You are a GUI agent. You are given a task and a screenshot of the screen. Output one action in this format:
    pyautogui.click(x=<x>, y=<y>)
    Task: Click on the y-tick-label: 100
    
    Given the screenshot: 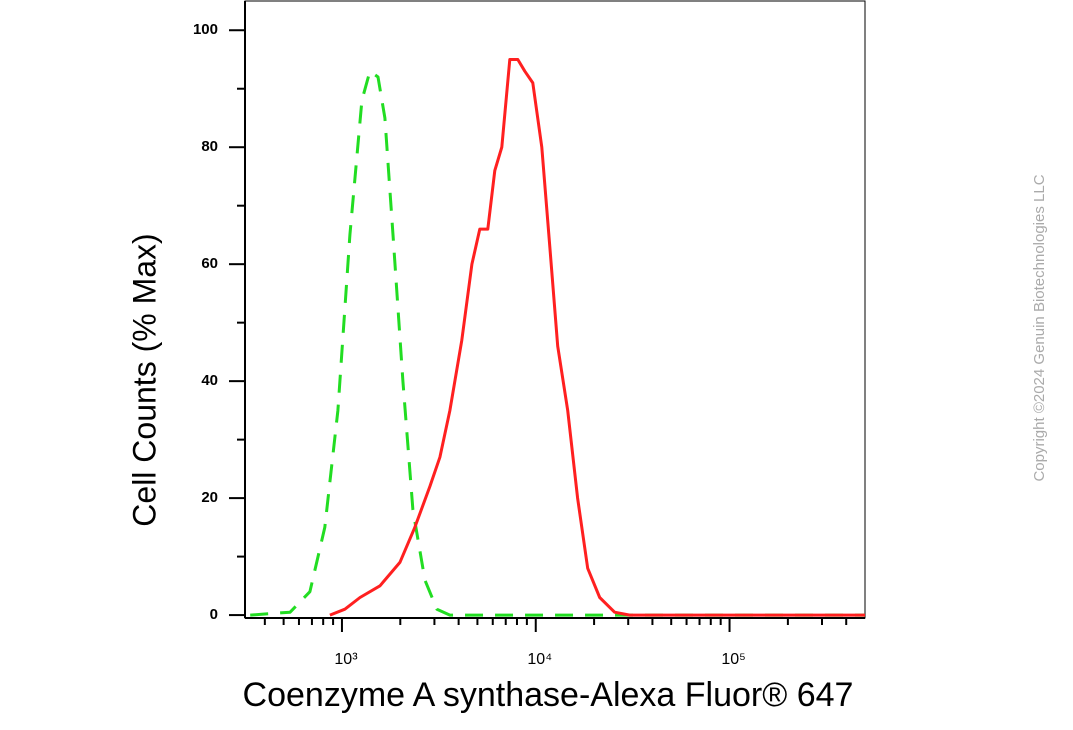 What is the action you would take?
    pyautogui.click(x=205, y=29)
    